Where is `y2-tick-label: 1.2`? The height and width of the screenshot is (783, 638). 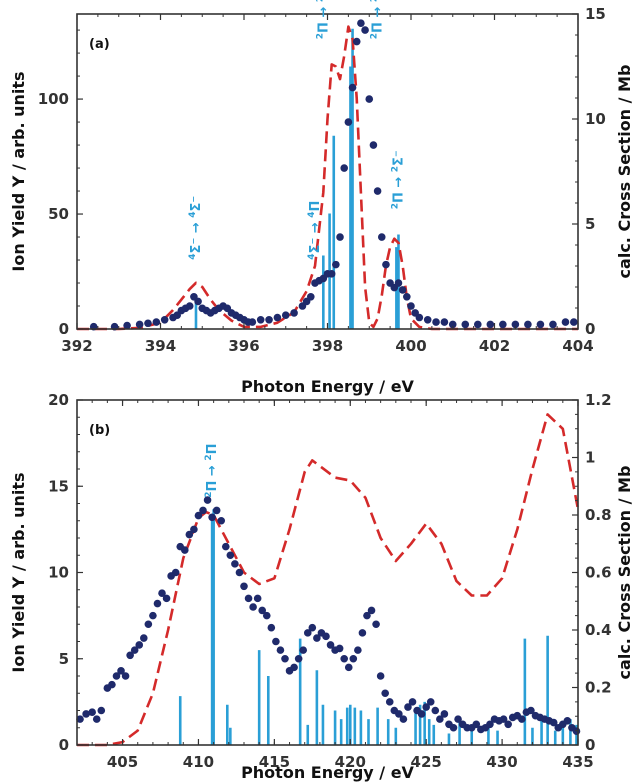
y2-tick-label: 1.2 is located at coordinates (598, 400).